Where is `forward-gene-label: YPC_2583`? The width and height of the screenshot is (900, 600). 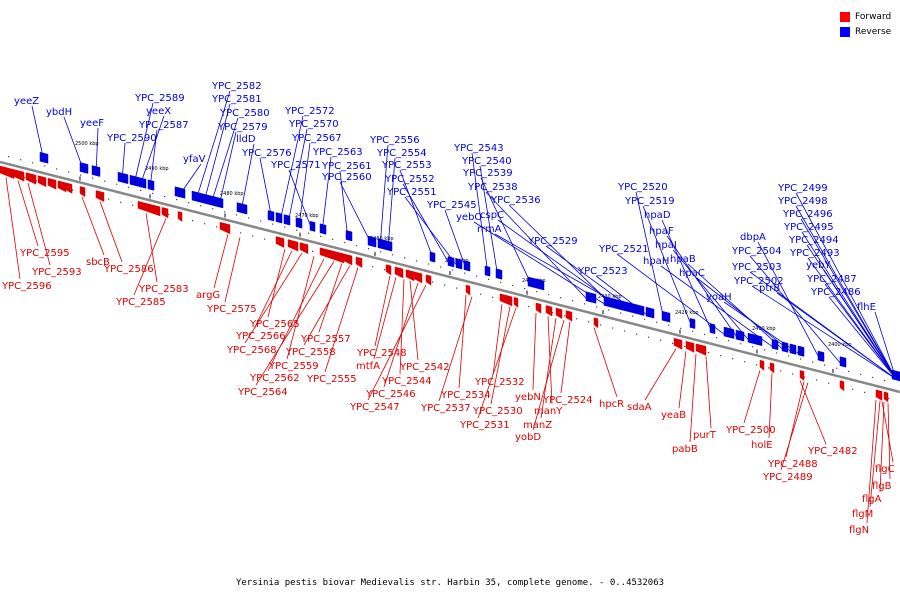
forward-gene-label: YPC_2583 is located at coordinates (163, 289).